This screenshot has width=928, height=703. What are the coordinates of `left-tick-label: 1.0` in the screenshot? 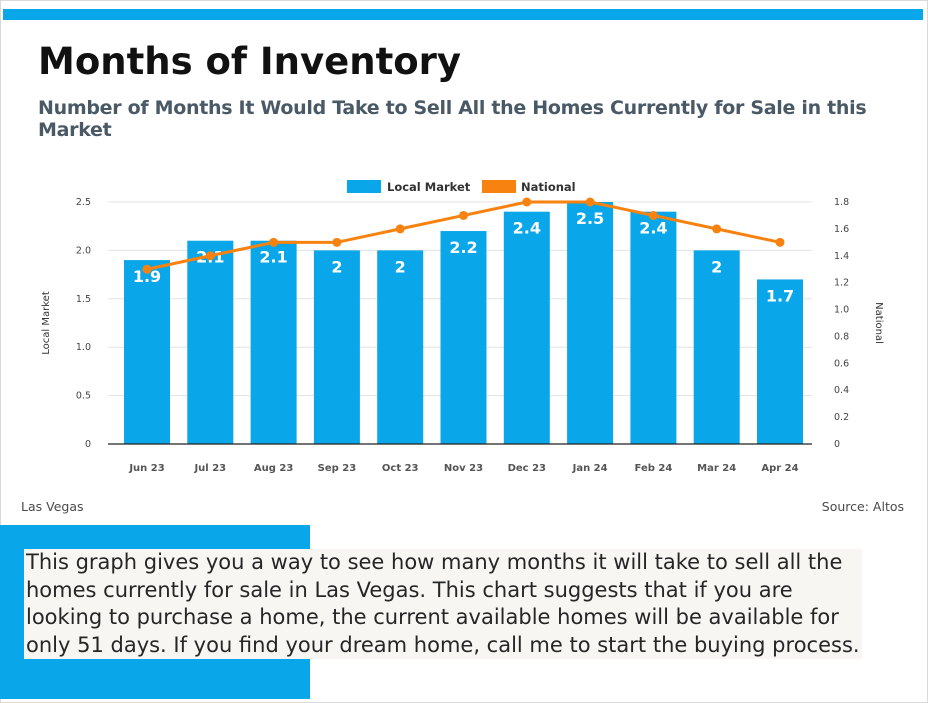 It's located at (83, 347).